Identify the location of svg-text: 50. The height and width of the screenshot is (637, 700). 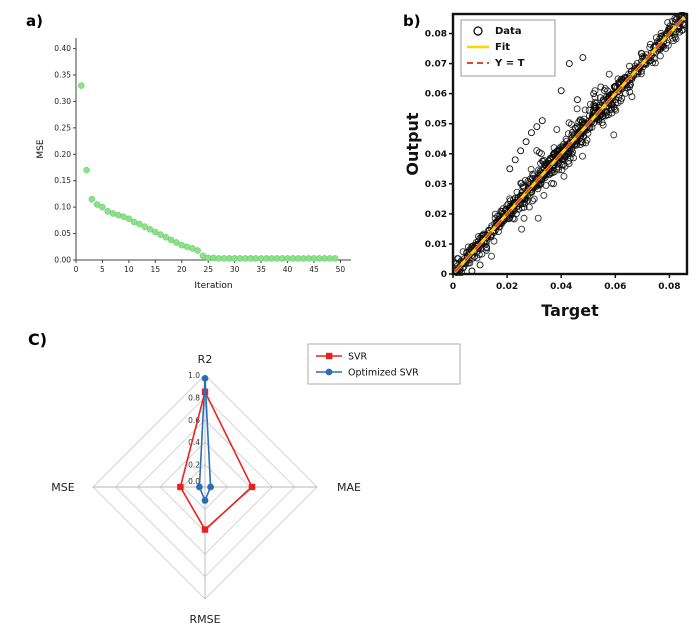
(341, 269).